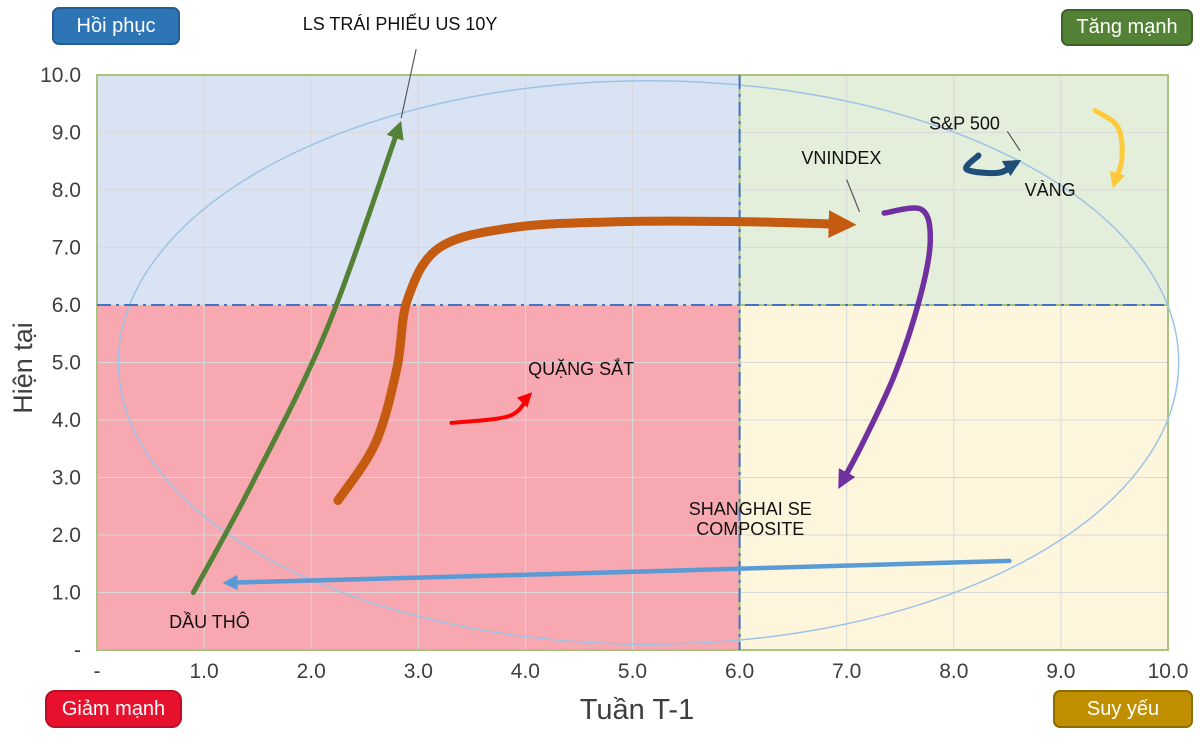 The image size is (1200, 754). Describe the element at coordinates (632, 671) in the screenshot. I see `x-tick-label: 5.0` at that location.